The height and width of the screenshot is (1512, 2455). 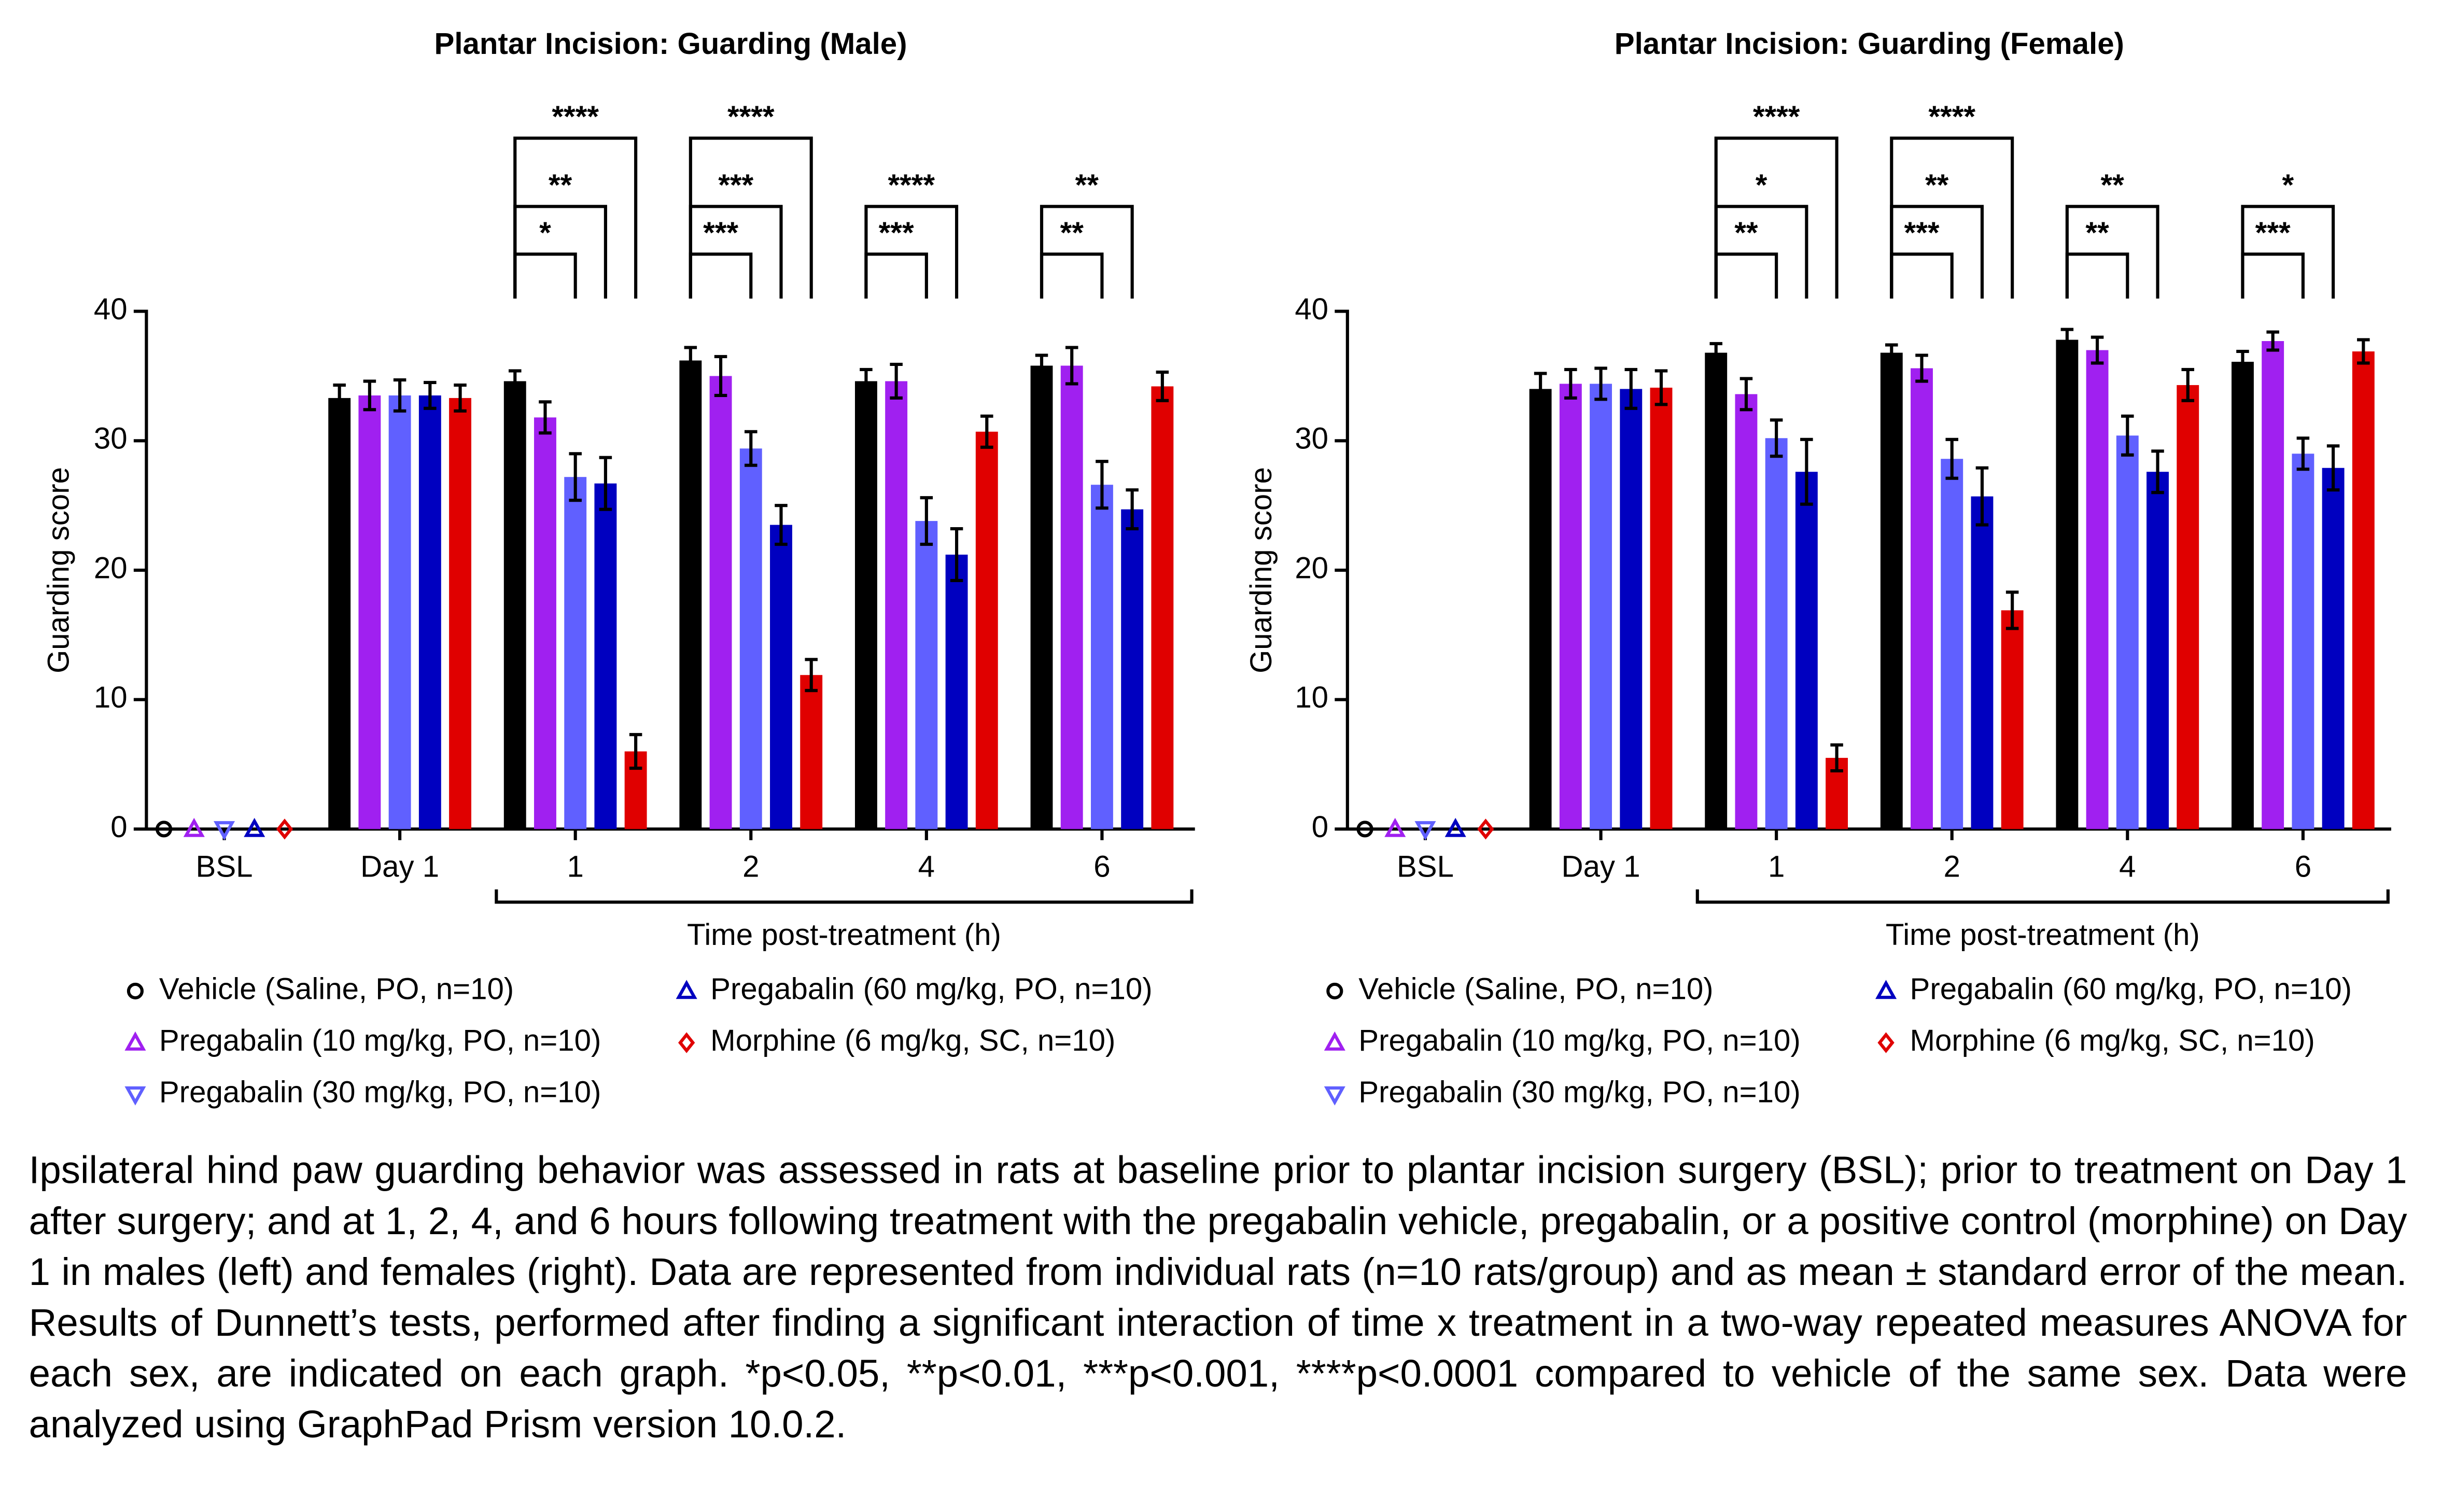 What do you see at coordinates (111, 309) in the screenshot?
I see `y-tick-label: 40` at bounding box center [111, 309].